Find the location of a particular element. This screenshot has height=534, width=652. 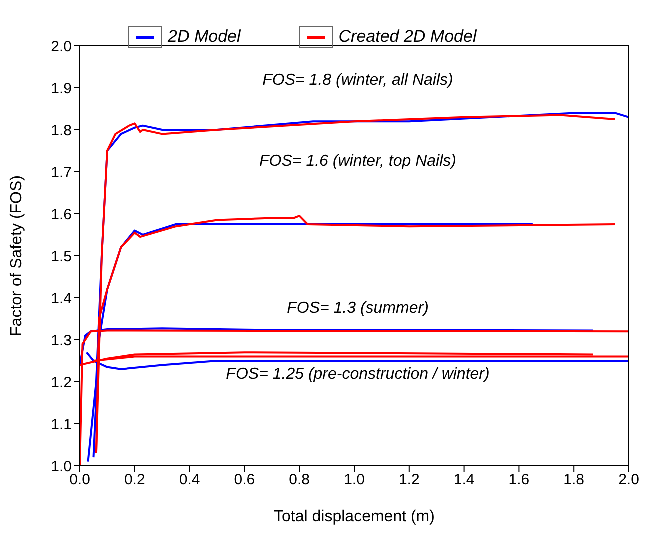

x-tick-label: 0.6 is located at coordinates (245, 480).